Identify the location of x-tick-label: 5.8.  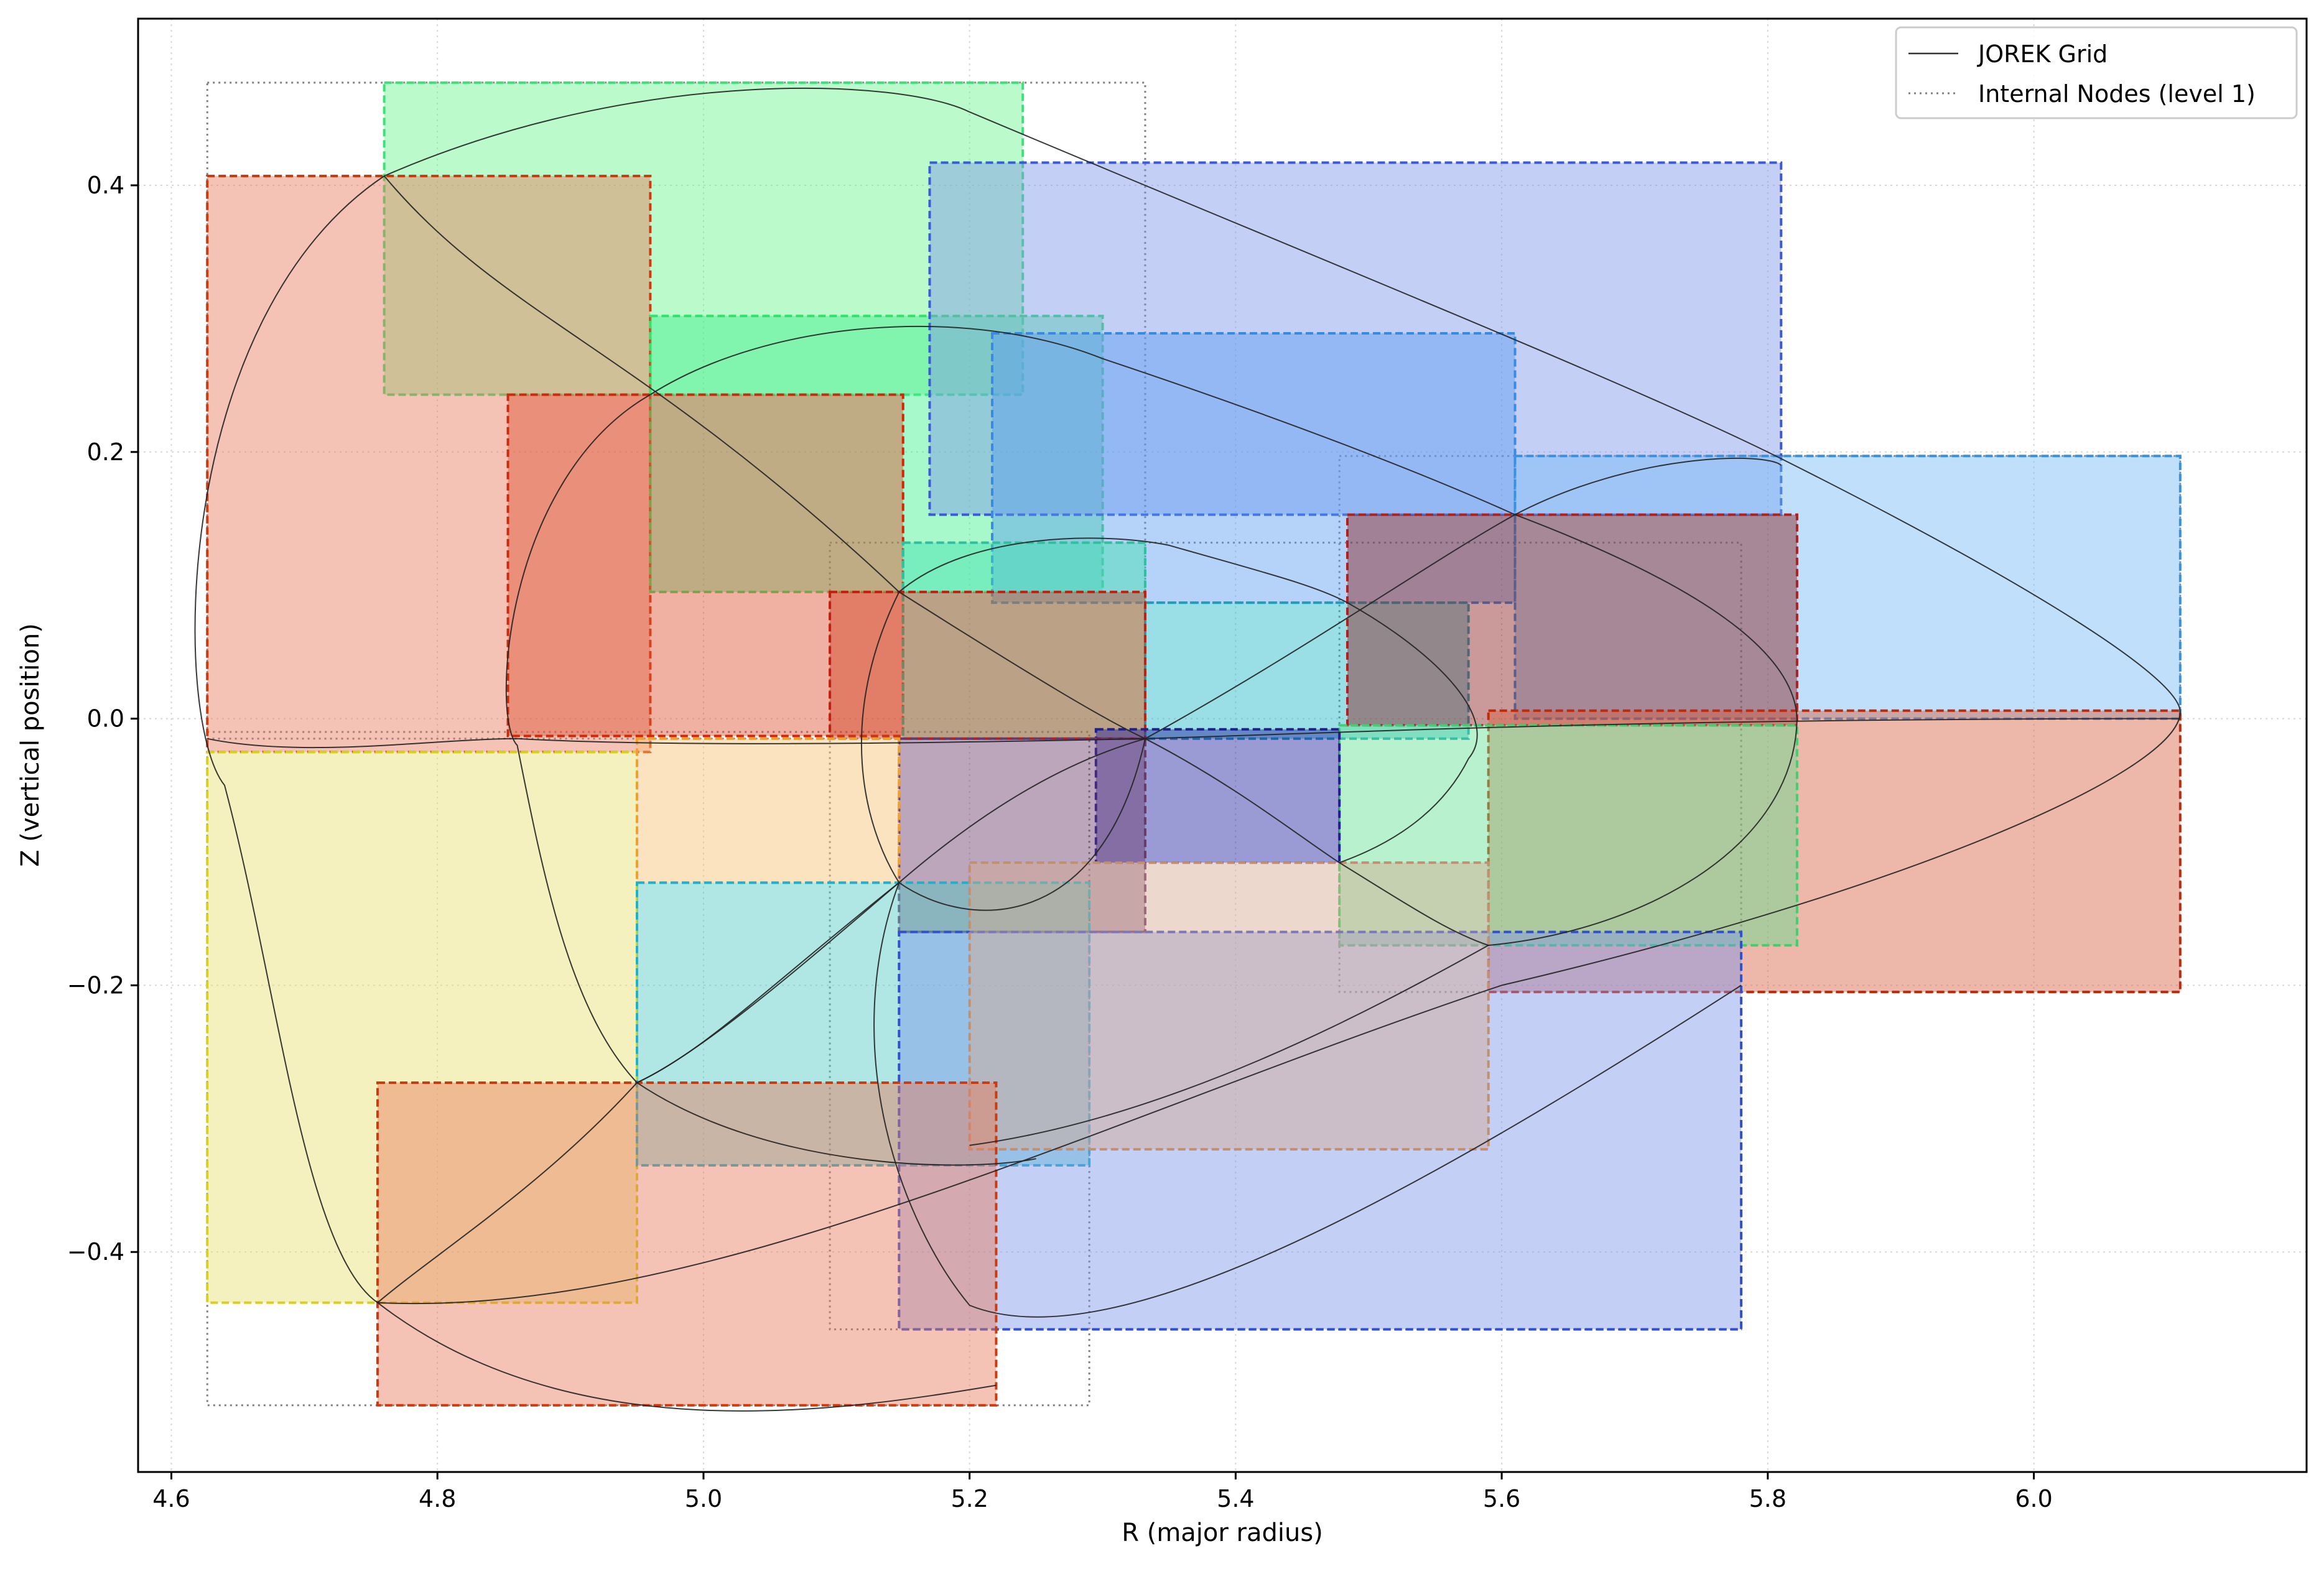
(1768, 1498).